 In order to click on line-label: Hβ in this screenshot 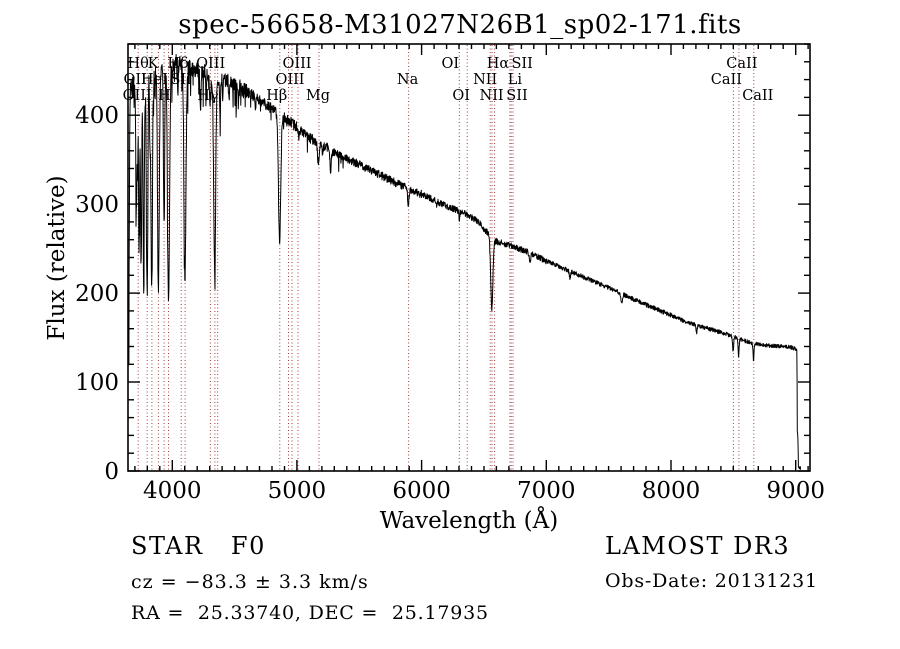, I will do `click(276, 96)`.